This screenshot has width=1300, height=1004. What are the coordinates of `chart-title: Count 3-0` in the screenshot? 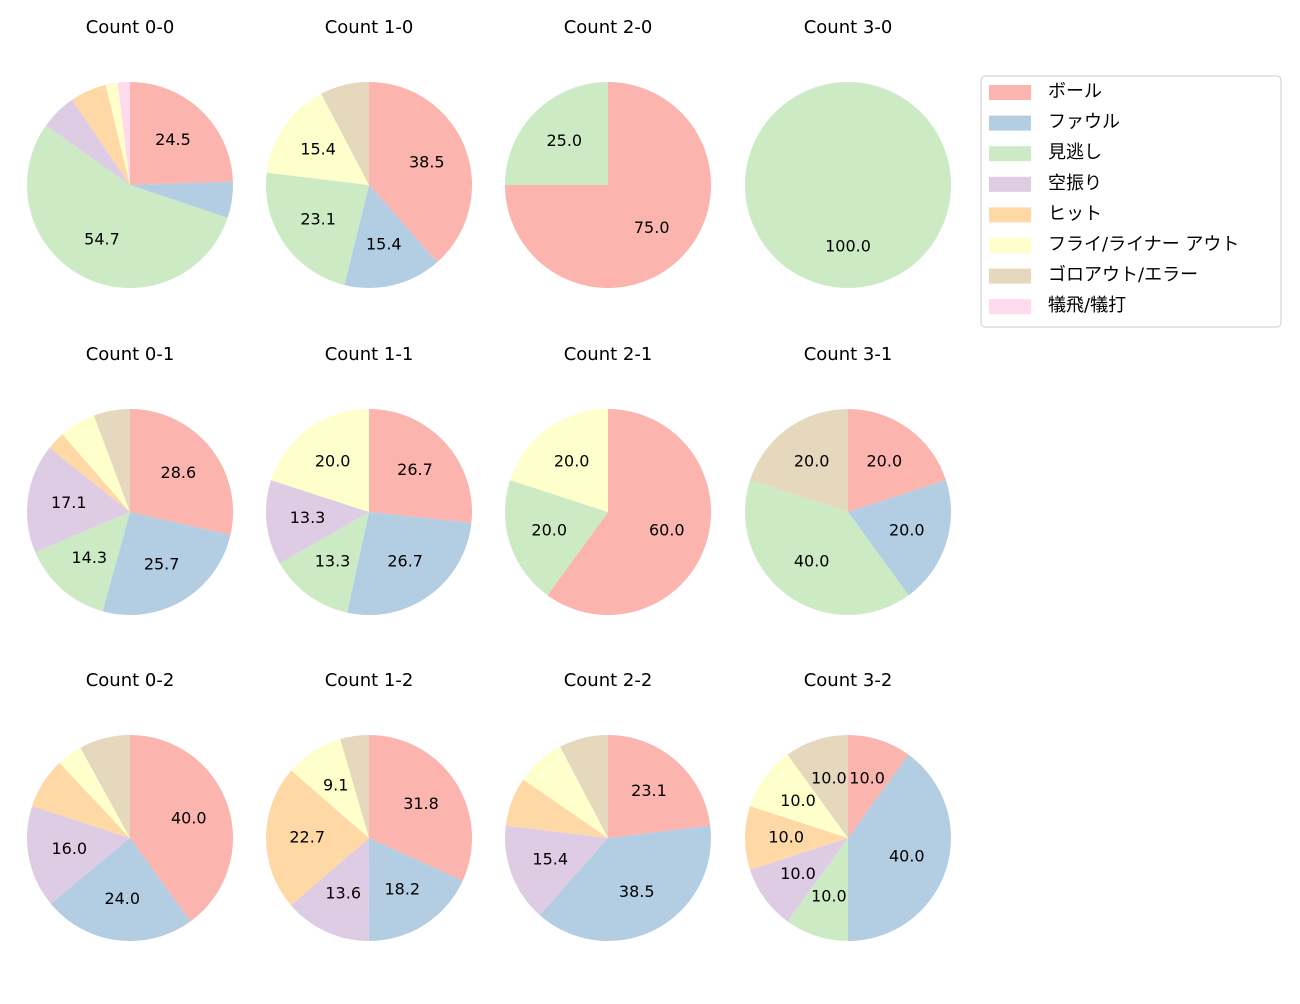 It's located at (848, 27).